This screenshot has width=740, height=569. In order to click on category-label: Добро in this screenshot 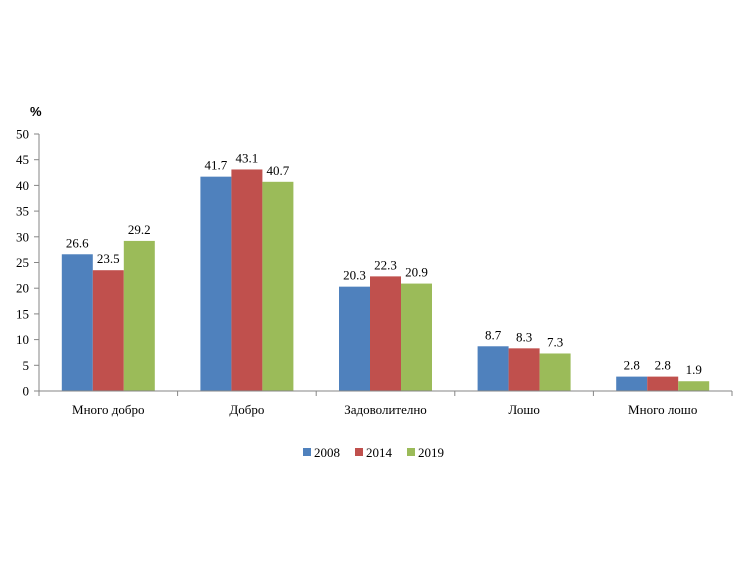, I will do `click(246, 409)`.